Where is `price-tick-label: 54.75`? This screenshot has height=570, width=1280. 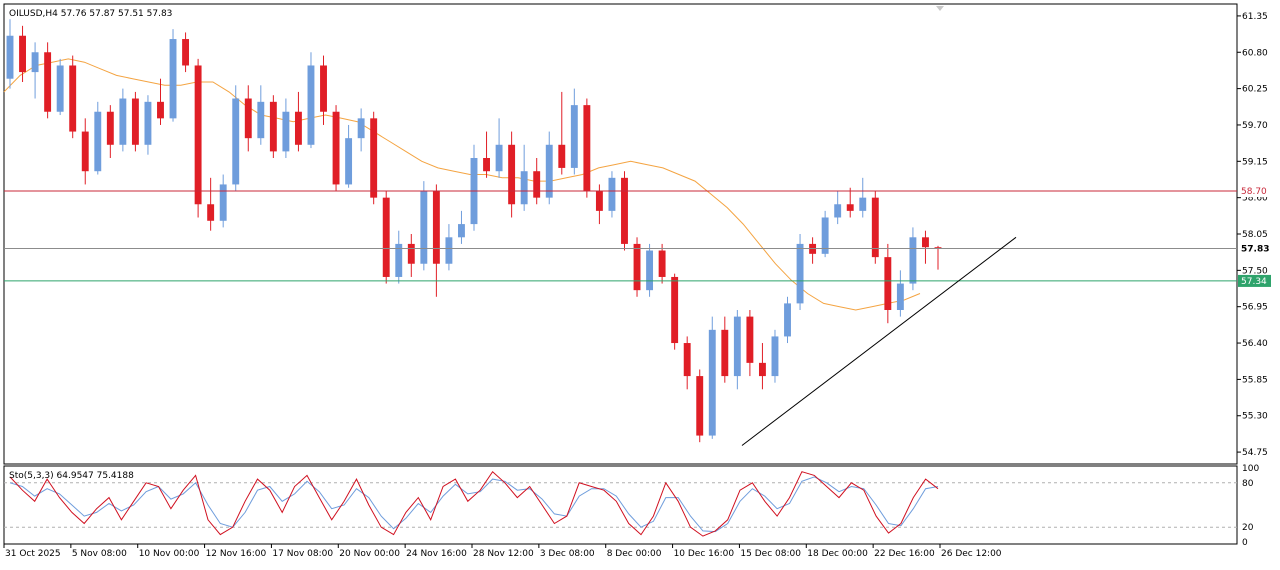 price-tick-label: 54.75 is located at coordinates (1255, 453).